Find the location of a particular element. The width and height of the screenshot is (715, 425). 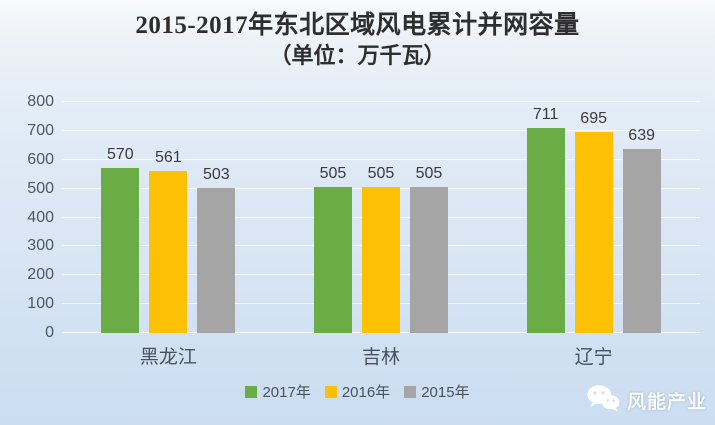

watermark: 风能产业 is located at coordinates (646, 400).